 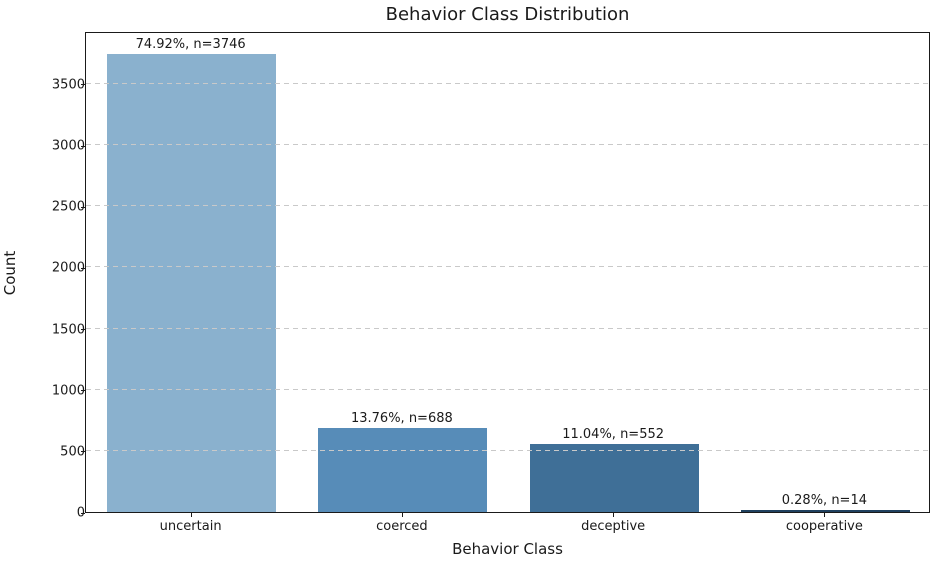 What do you see at coordinates (68, 85) in the screenshot?
I see `y-tick-label: 3500` at bounding box center [68, 85].